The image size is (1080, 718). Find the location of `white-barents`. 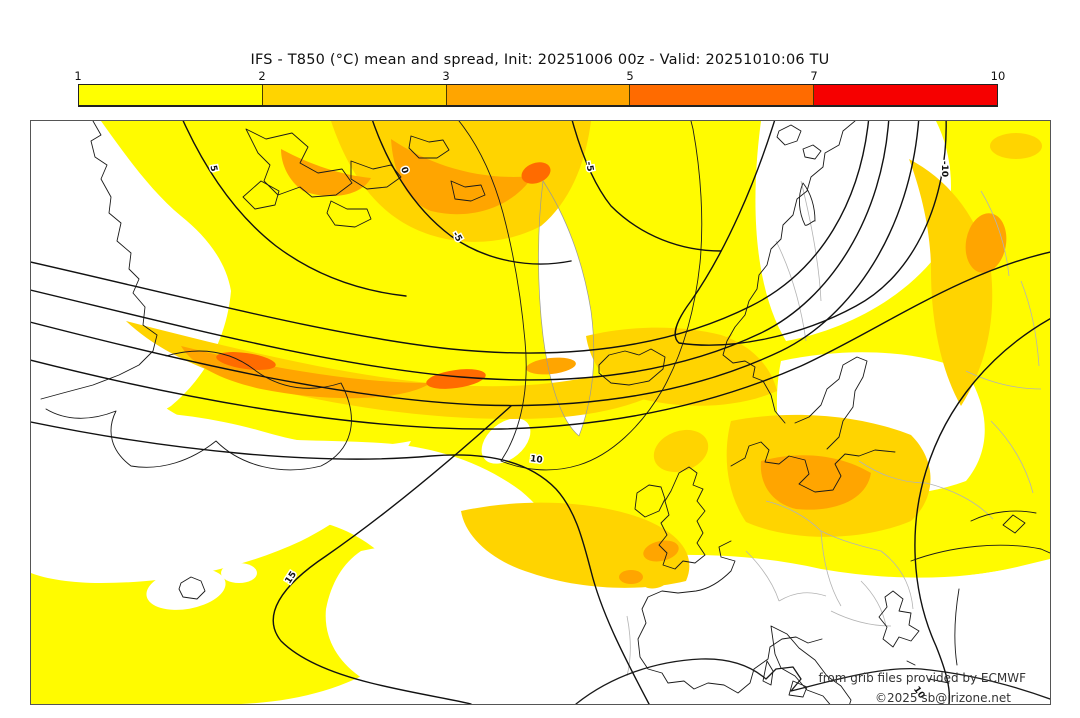

white-barents is located at coordinates (853, 231).